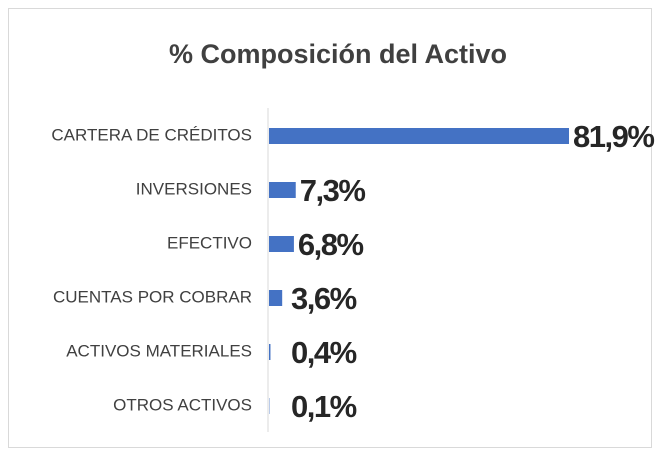 The height and width of the screenshot is (456, 660). What do you see at coordinates (613, 136) in the screenshot?
I see `value-label: 81,9%` at bounding box center [613, 136].